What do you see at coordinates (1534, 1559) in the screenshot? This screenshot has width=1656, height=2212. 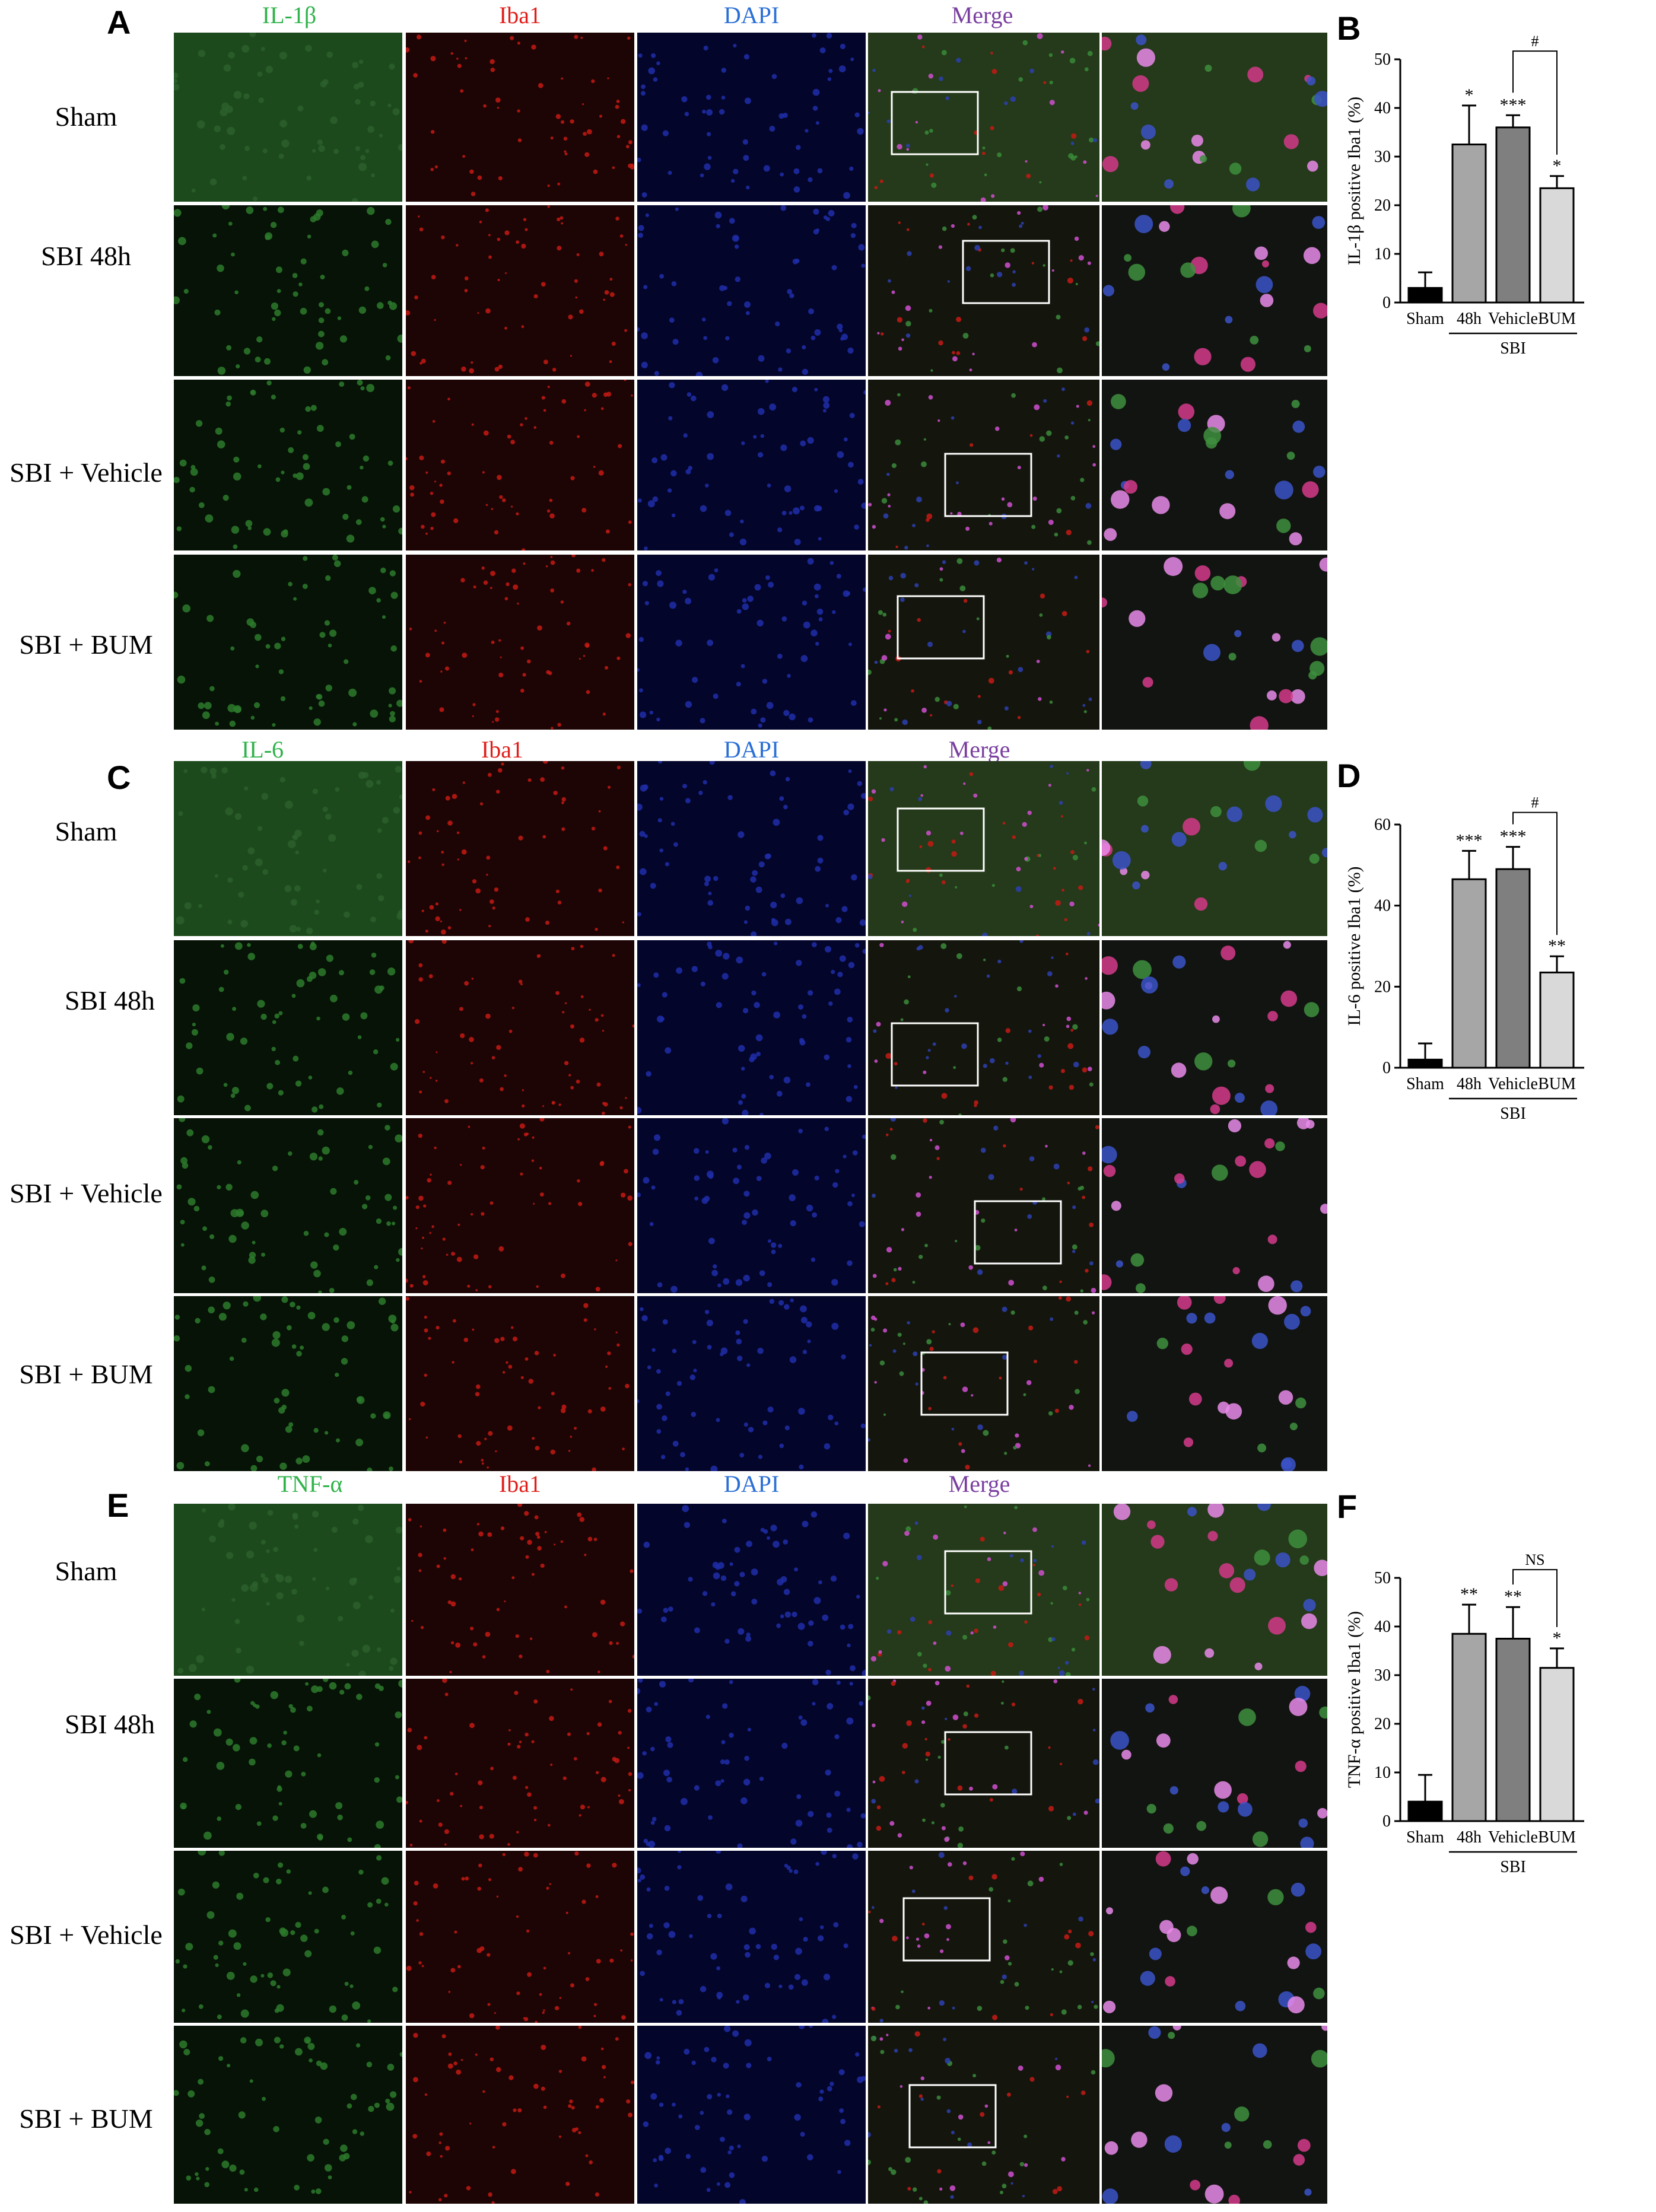 I see `comparison-label: NS` at bounding box center [1534, 1559].